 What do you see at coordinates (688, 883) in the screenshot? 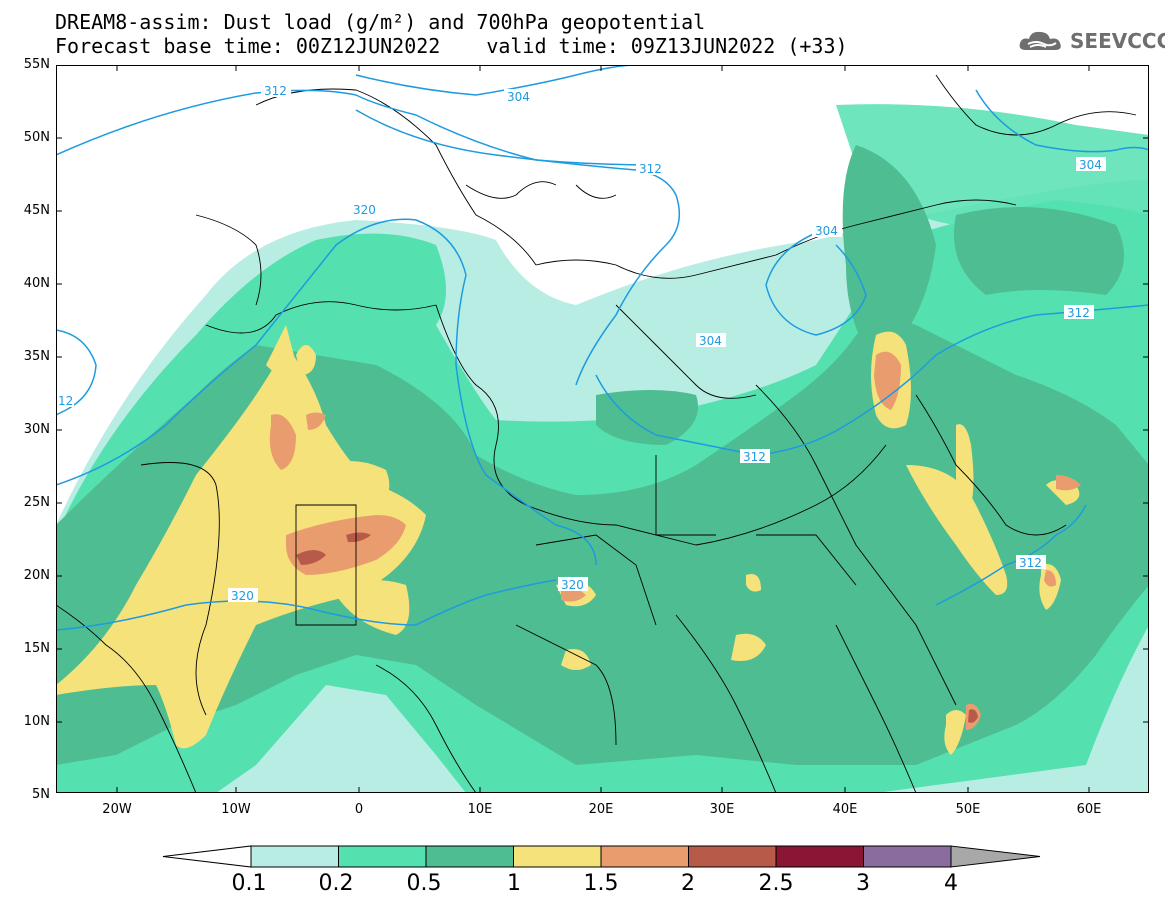
I see `colorbar-label-2: 2` at bounding box center [688, 883].